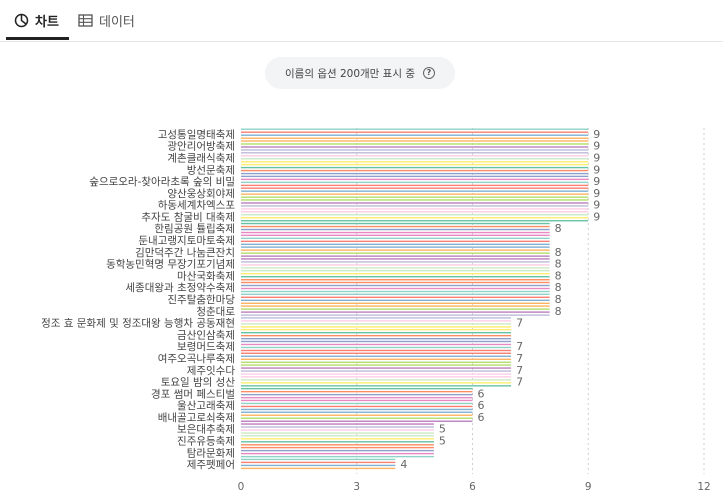  What do you see at coordinates (117, 22) in the screenshot?
I see `tab-data-label: 데이터` at bounding box center [117, 22].